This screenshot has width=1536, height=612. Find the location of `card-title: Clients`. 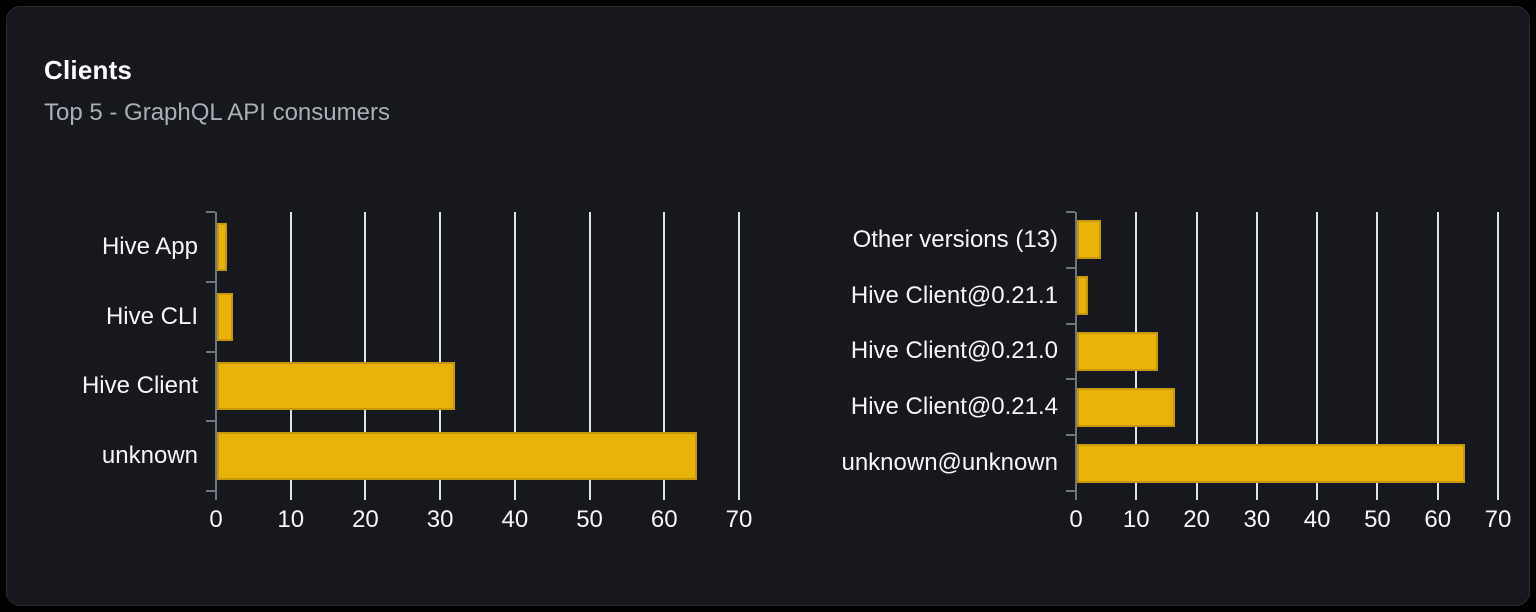

card-title: Clients is located at coordinates (88, 70).